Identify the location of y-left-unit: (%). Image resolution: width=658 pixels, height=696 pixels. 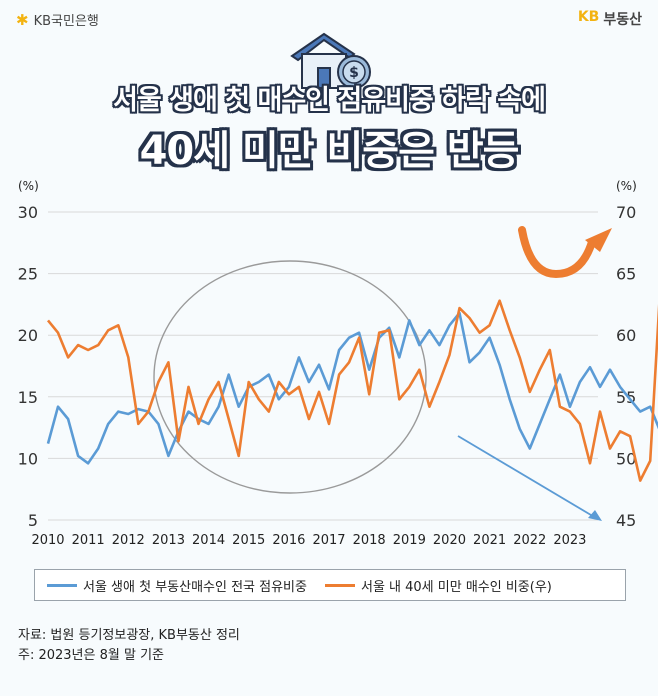
(28, 186).